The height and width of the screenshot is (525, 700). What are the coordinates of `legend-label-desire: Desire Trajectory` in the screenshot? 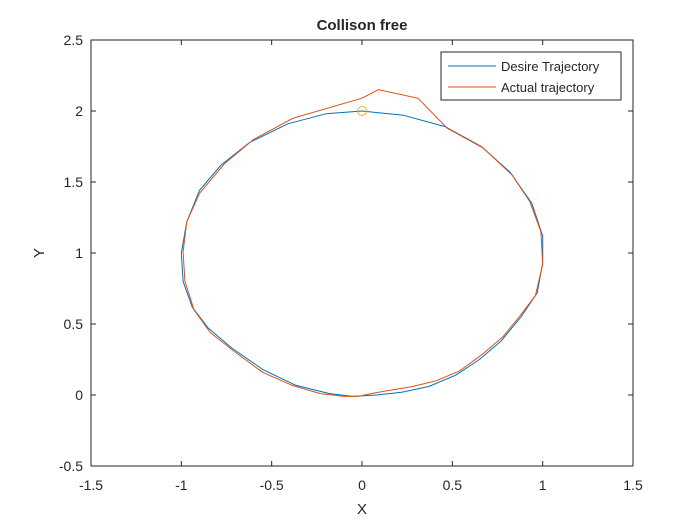 It's located at (550, 66).